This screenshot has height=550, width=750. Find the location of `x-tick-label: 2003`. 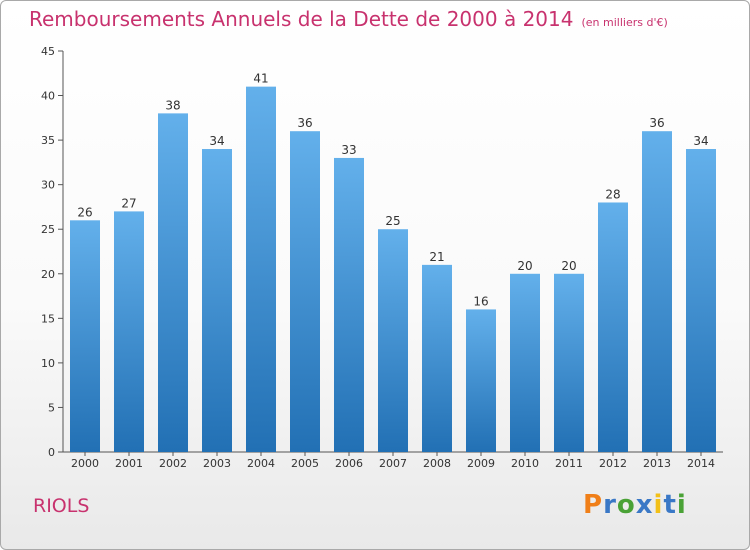

x-tick-label: 2003 is located at coordinates (217, 463).